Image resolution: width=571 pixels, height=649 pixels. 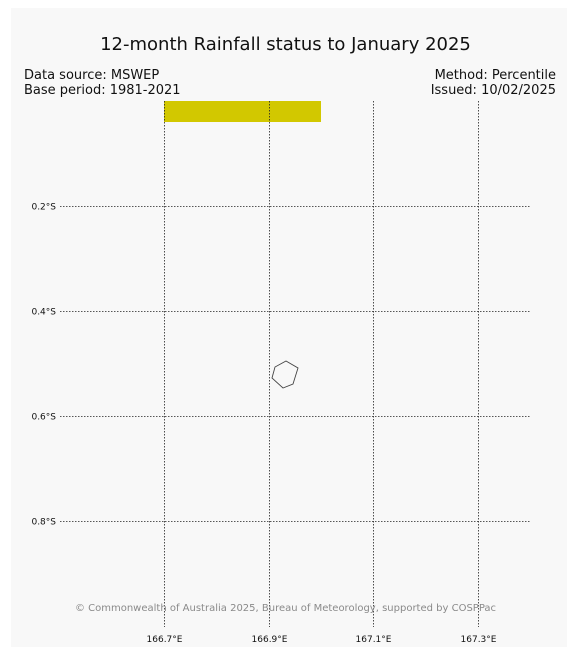 What do you see at coordinates (479, 640) in the screenshot?
I see `lon-label-167-3: 167.3°E` at bounding box center [479, 640].